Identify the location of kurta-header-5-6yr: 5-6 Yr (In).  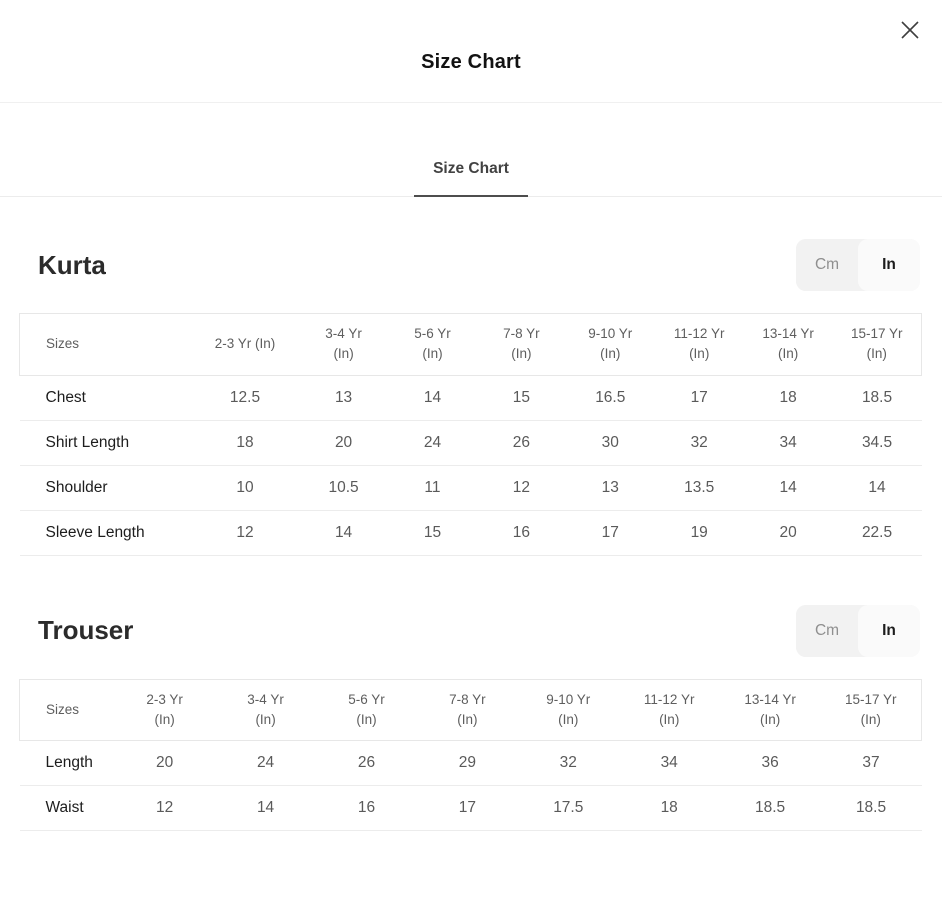
(432, 344).